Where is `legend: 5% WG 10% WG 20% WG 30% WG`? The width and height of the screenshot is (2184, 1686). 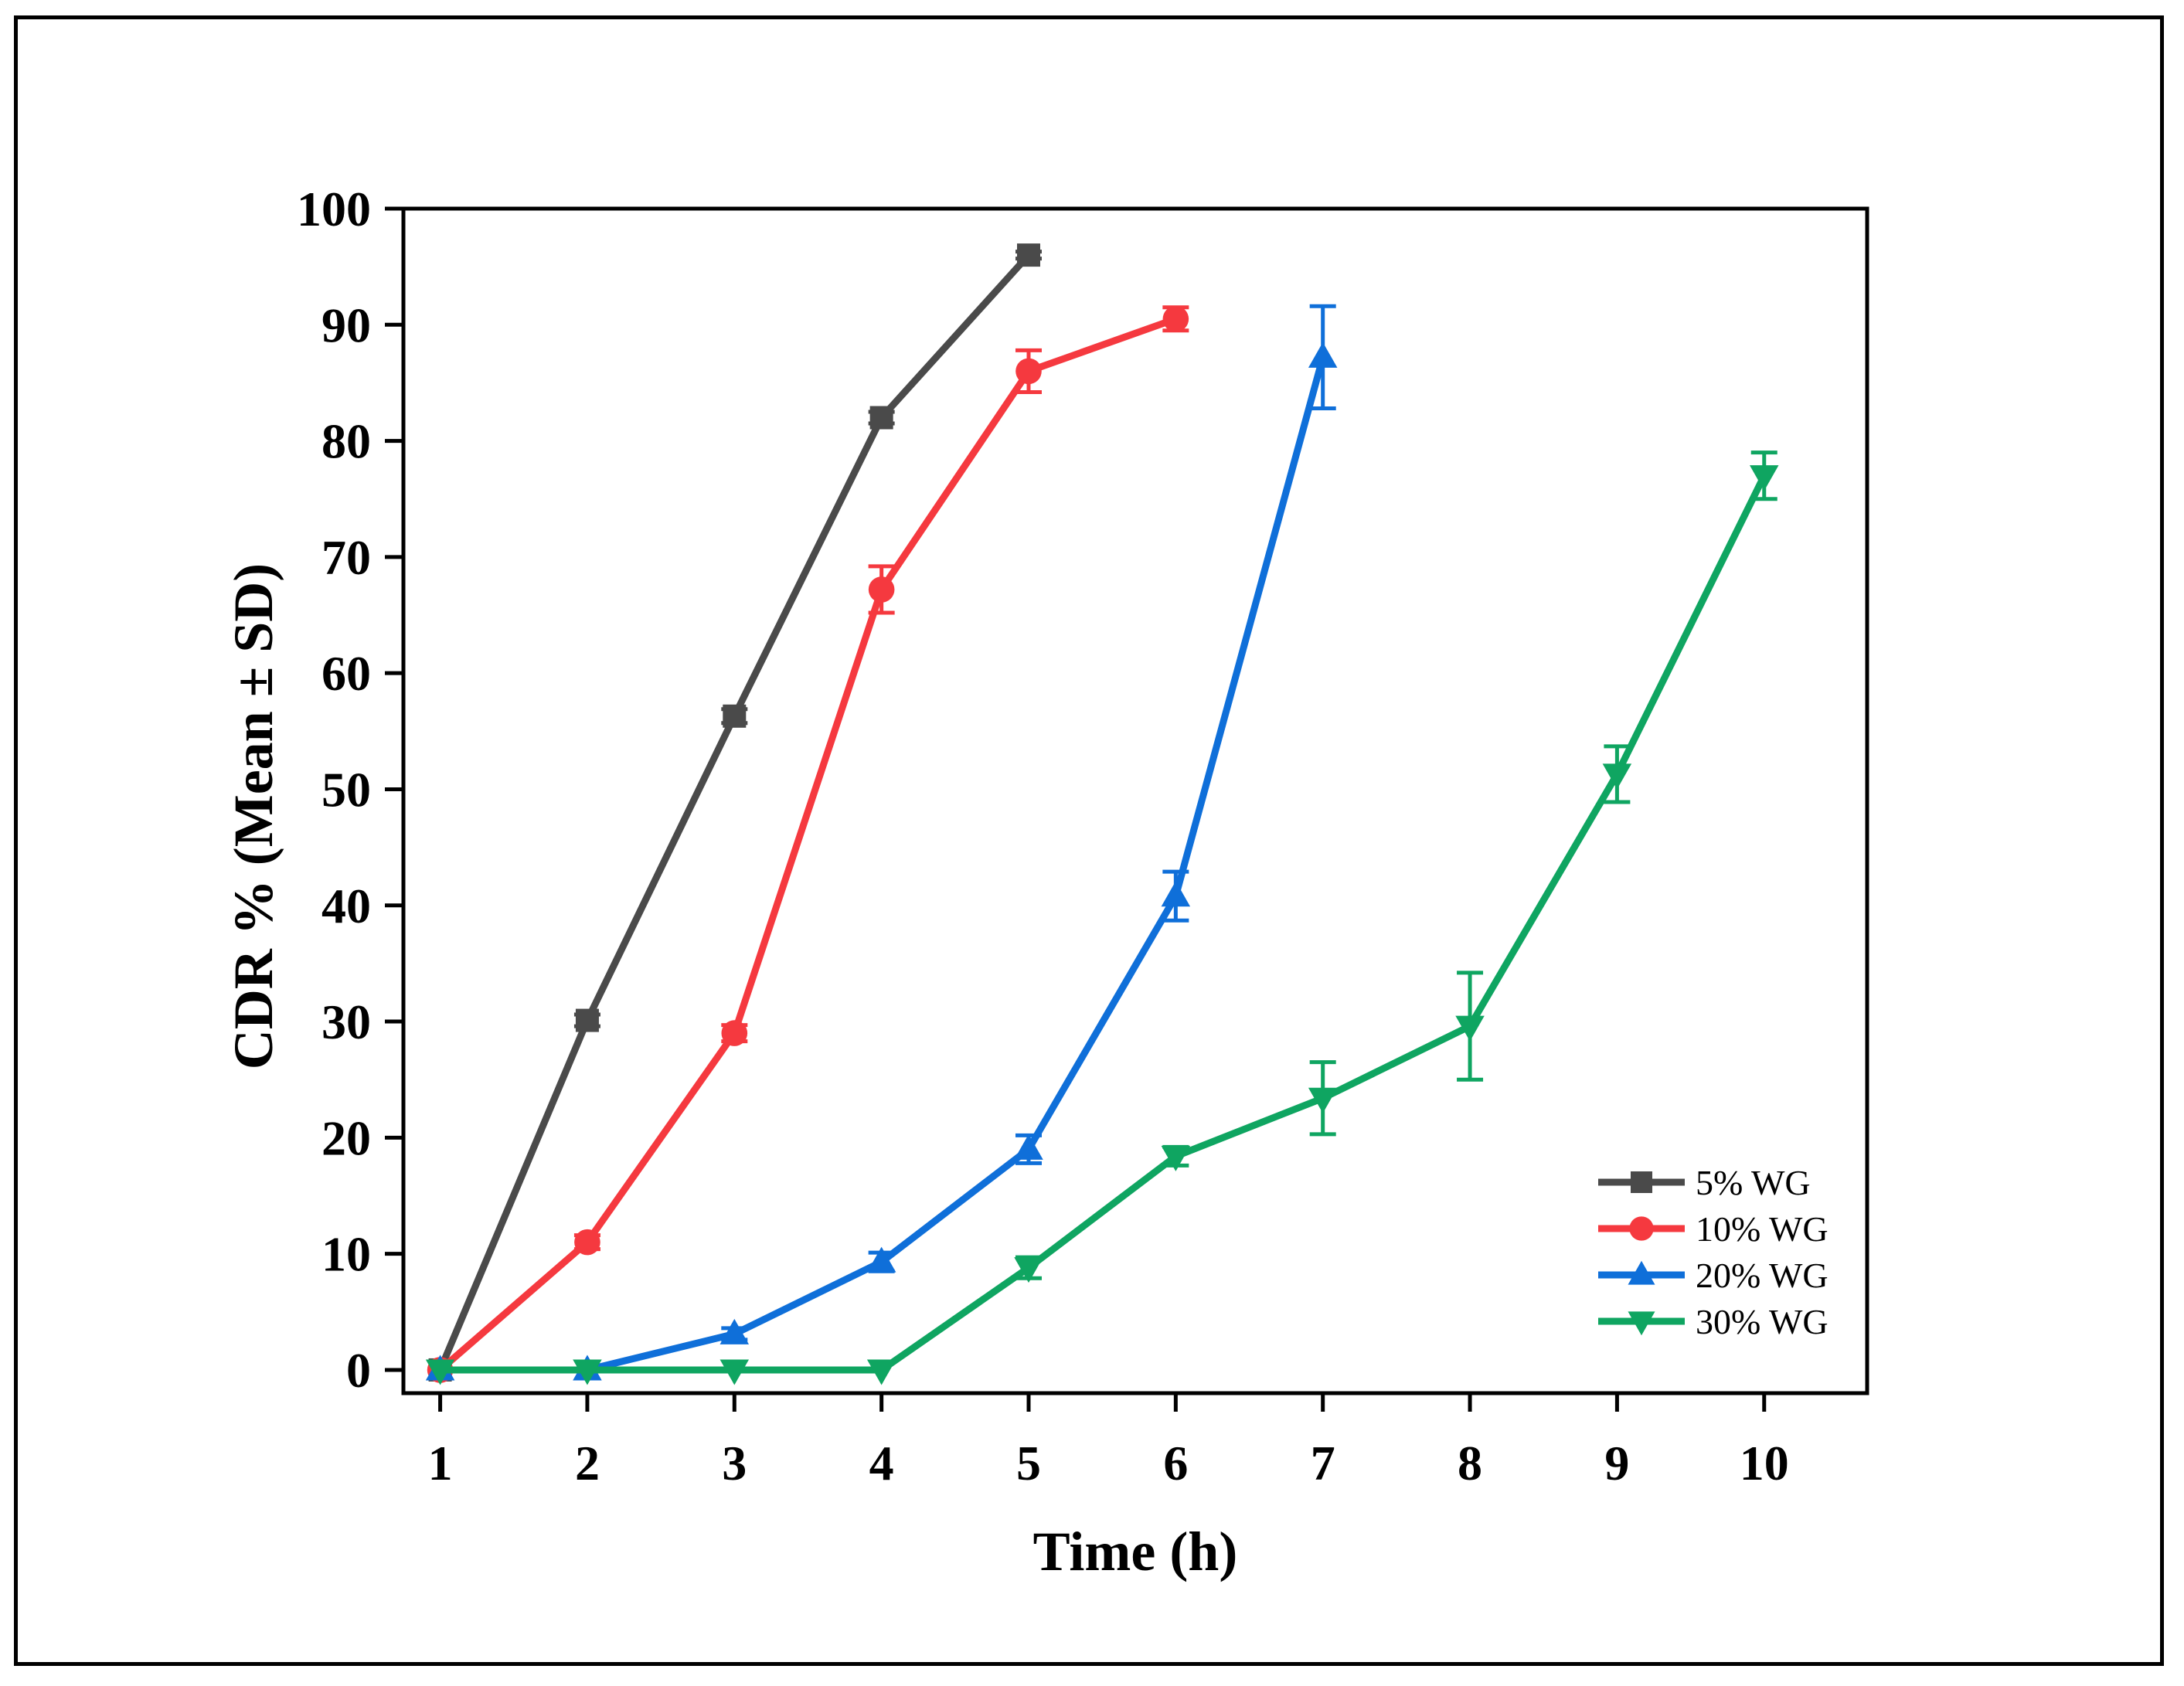
legend: 5% WG 10% WG 20% WG 30% WG is located at coordinates (1713, 1252).